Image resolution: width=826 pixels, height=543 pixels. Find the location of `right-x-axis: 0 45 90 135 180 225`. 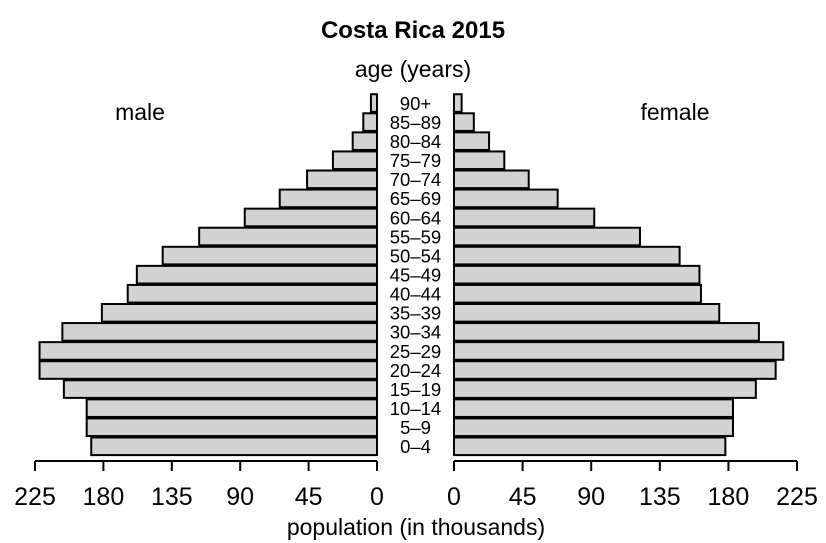

right-x-axis: 0 45 90 135 180 225 is located at coordinates (632, 485).